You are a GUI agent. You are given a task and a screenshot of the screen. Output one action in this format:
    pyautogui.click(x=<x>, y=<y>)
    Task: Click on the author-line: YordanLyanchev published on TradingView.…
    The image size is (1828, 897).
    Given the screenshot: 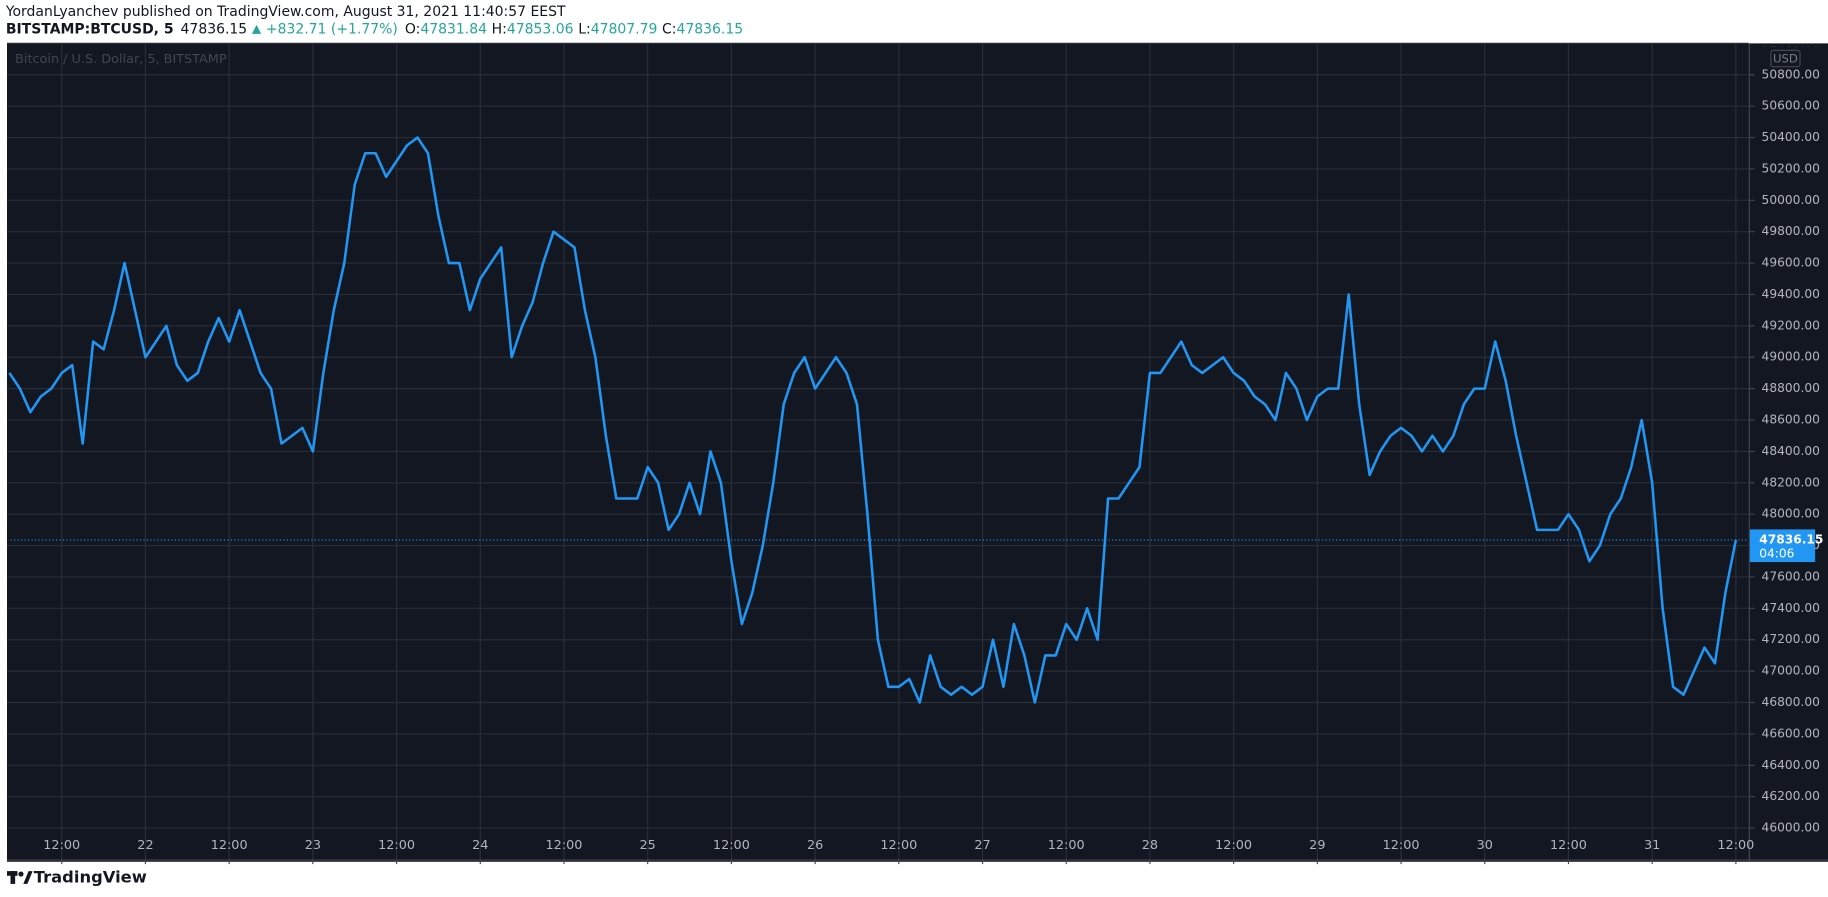 What is the action you would take?
    pyautogui.click(x=285, y=12)
    